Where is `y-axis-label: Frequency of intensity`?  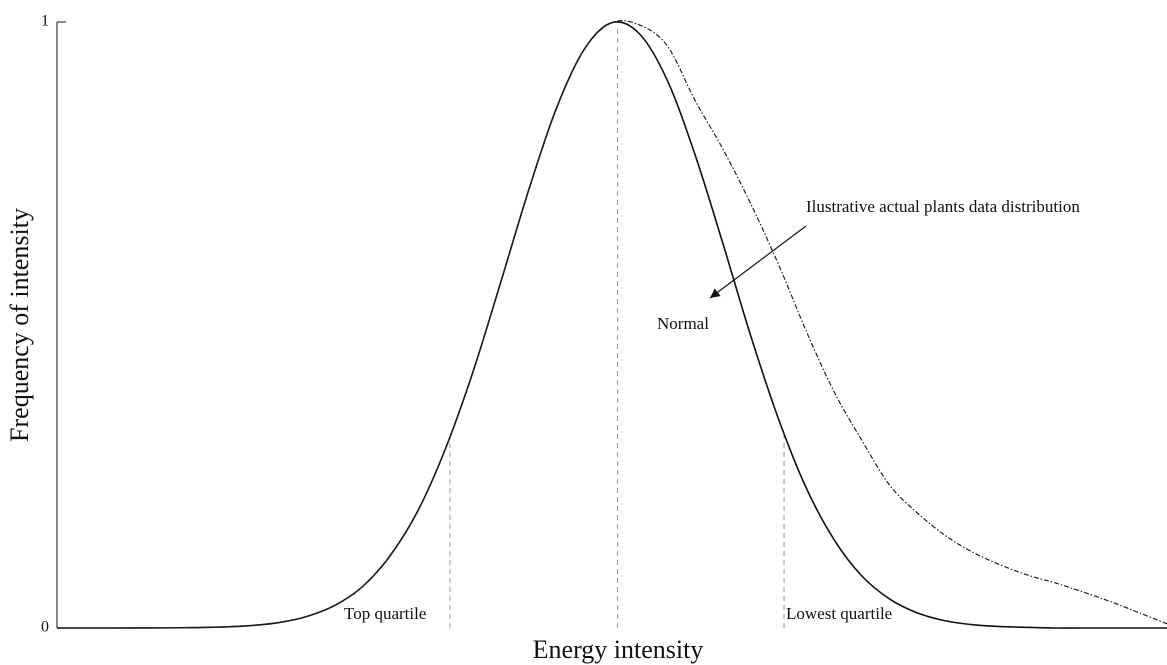 y-axis-label: Frequency of intensity is located at coordinates (19, 325).